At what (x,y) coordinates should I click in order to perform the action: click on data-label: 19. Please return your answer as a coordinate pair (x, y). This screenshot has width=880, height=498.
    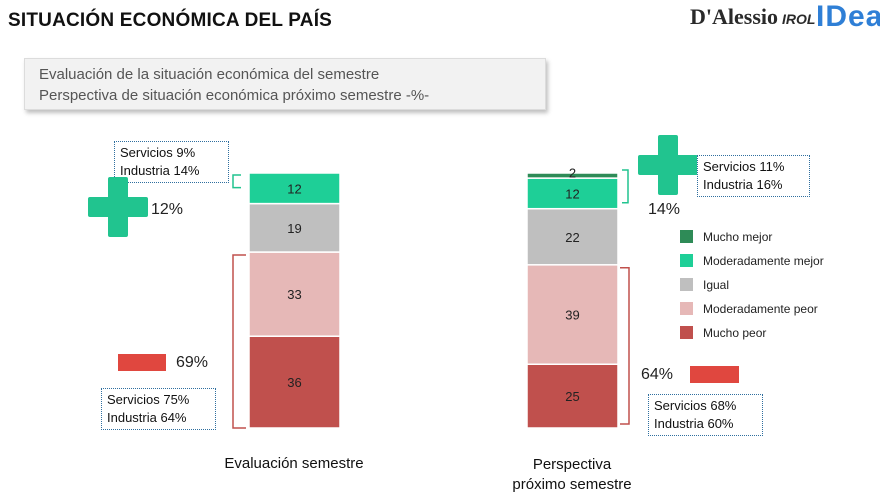
    Looking at the image, I should click on (294, 228).